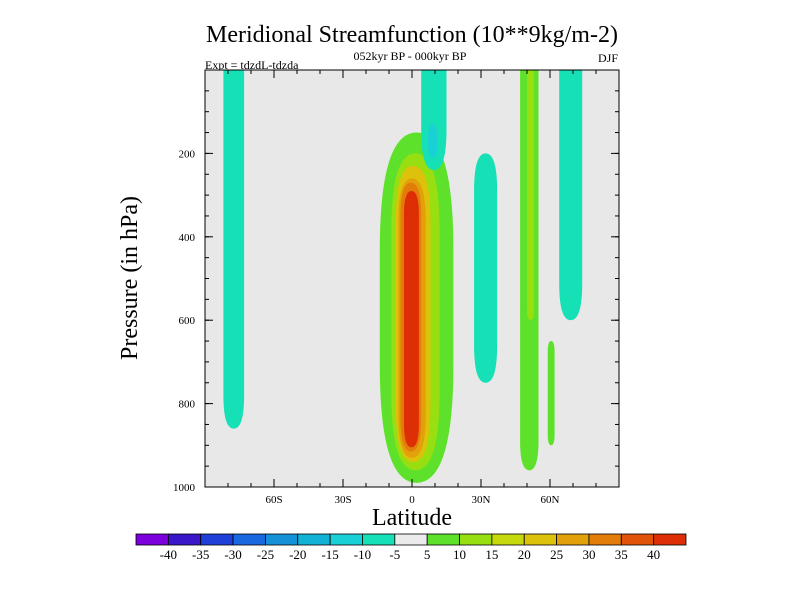 The width and height of the screenshot is (800, 600). I want to click on colorbar-label: 40, so click(653, 554).